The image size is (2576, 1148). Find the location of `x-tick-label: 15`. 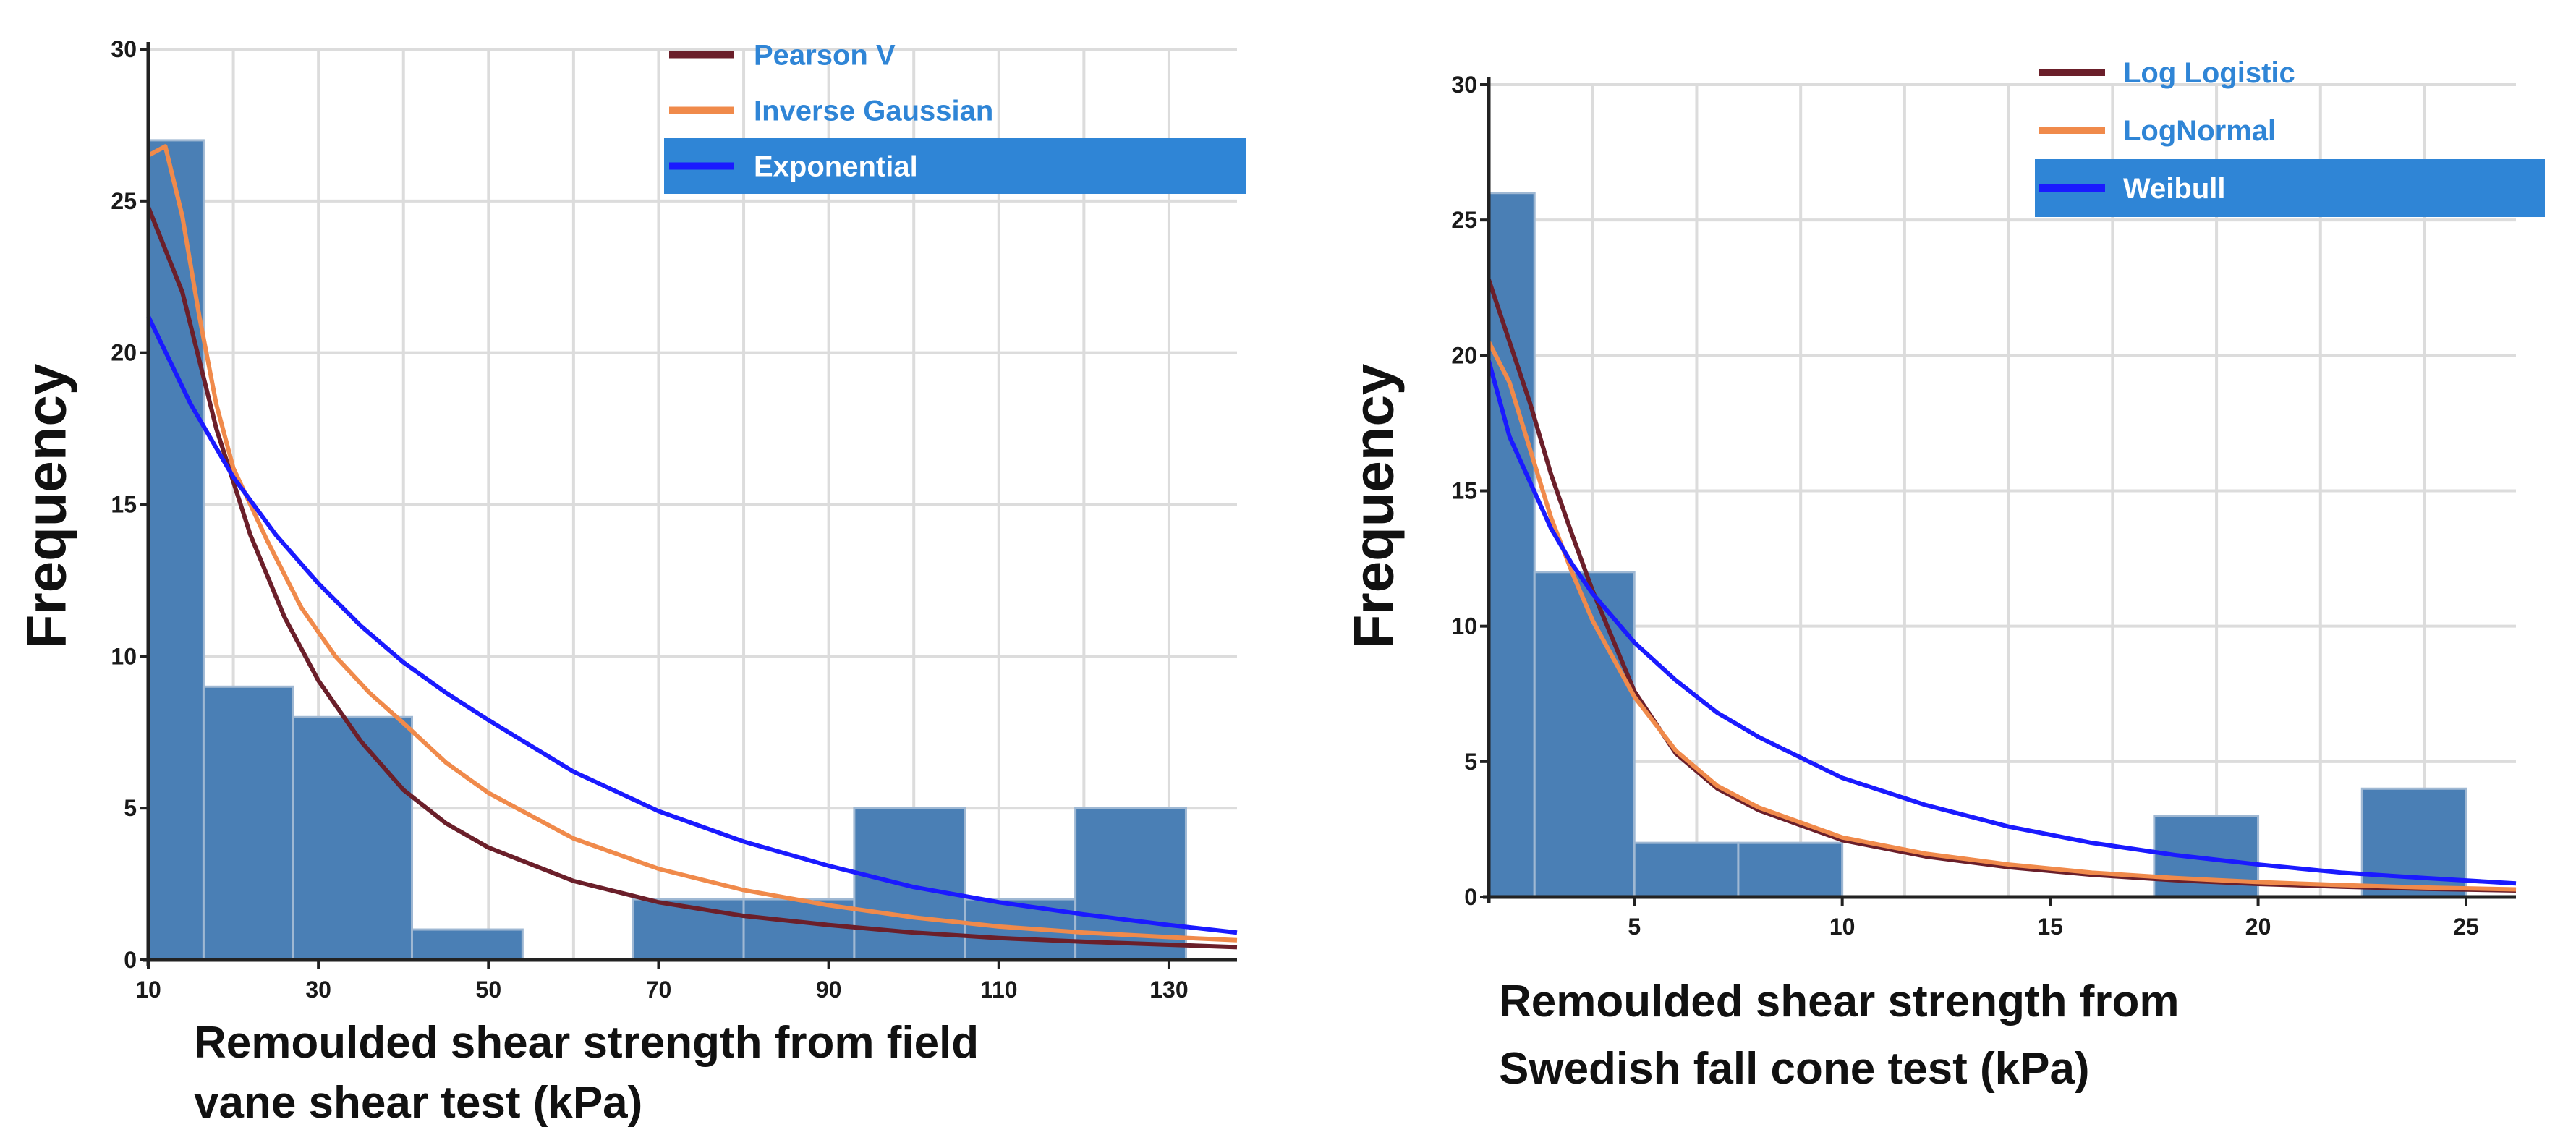

x-tick-label: 15 is located at coordinates (2050, 927).